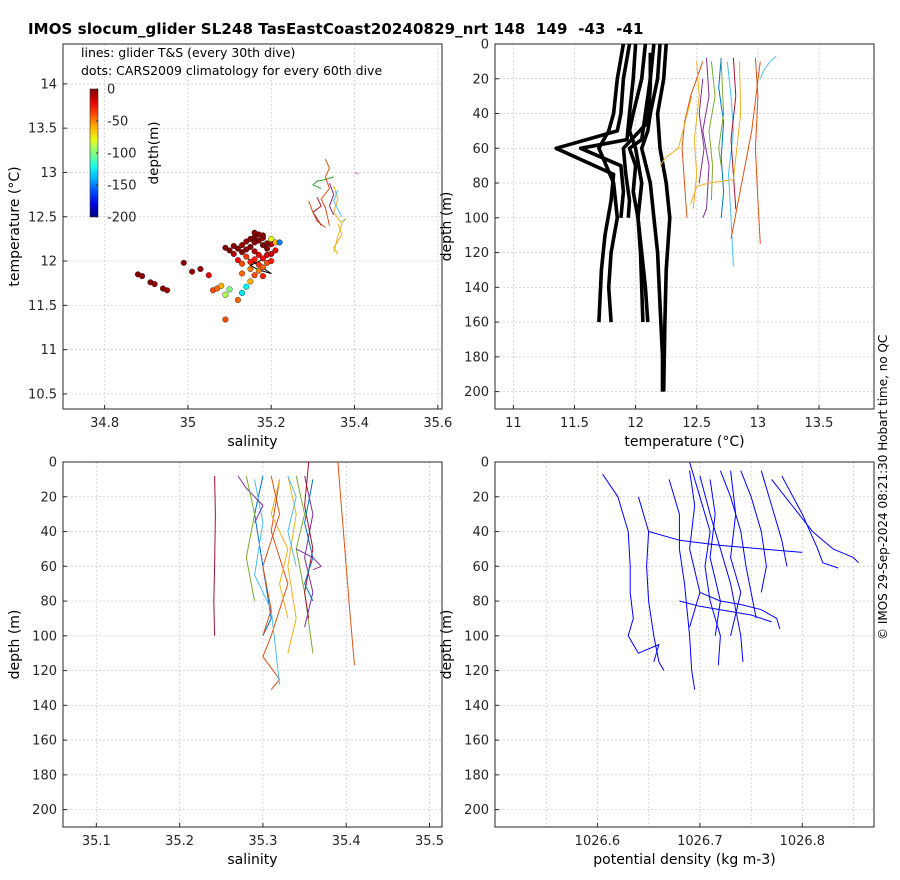 The width and height of the screenshot is (900, 880). Describe the element at coordinates (696, 423) in the screenshot. I see `x-tick-label: 12.5` at that location.